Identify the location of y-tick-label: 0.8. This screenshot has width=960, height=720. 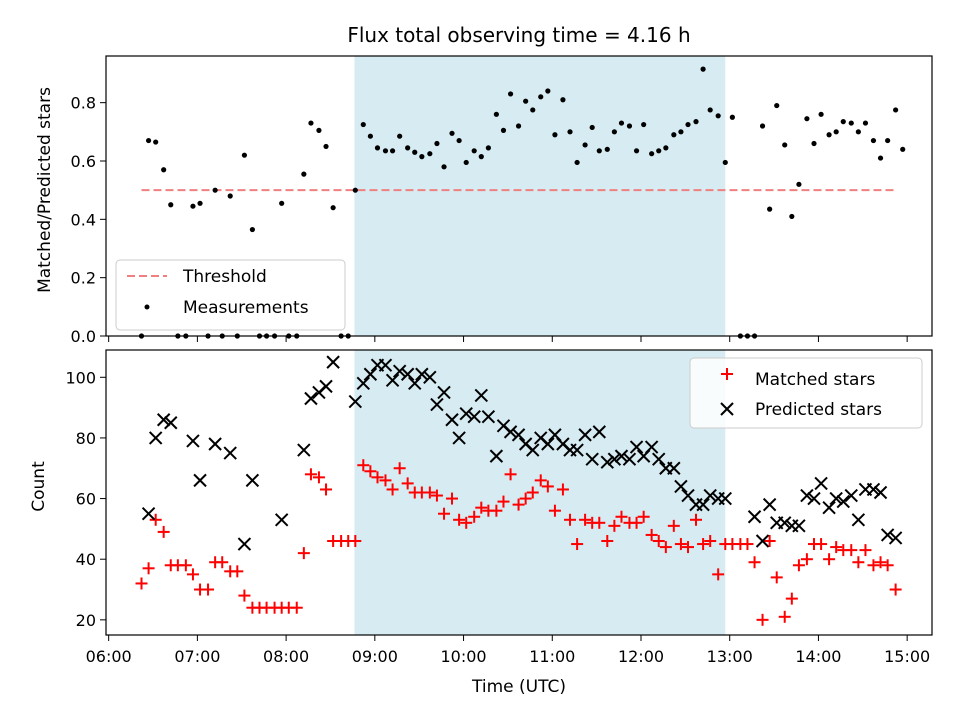
(83, 103).